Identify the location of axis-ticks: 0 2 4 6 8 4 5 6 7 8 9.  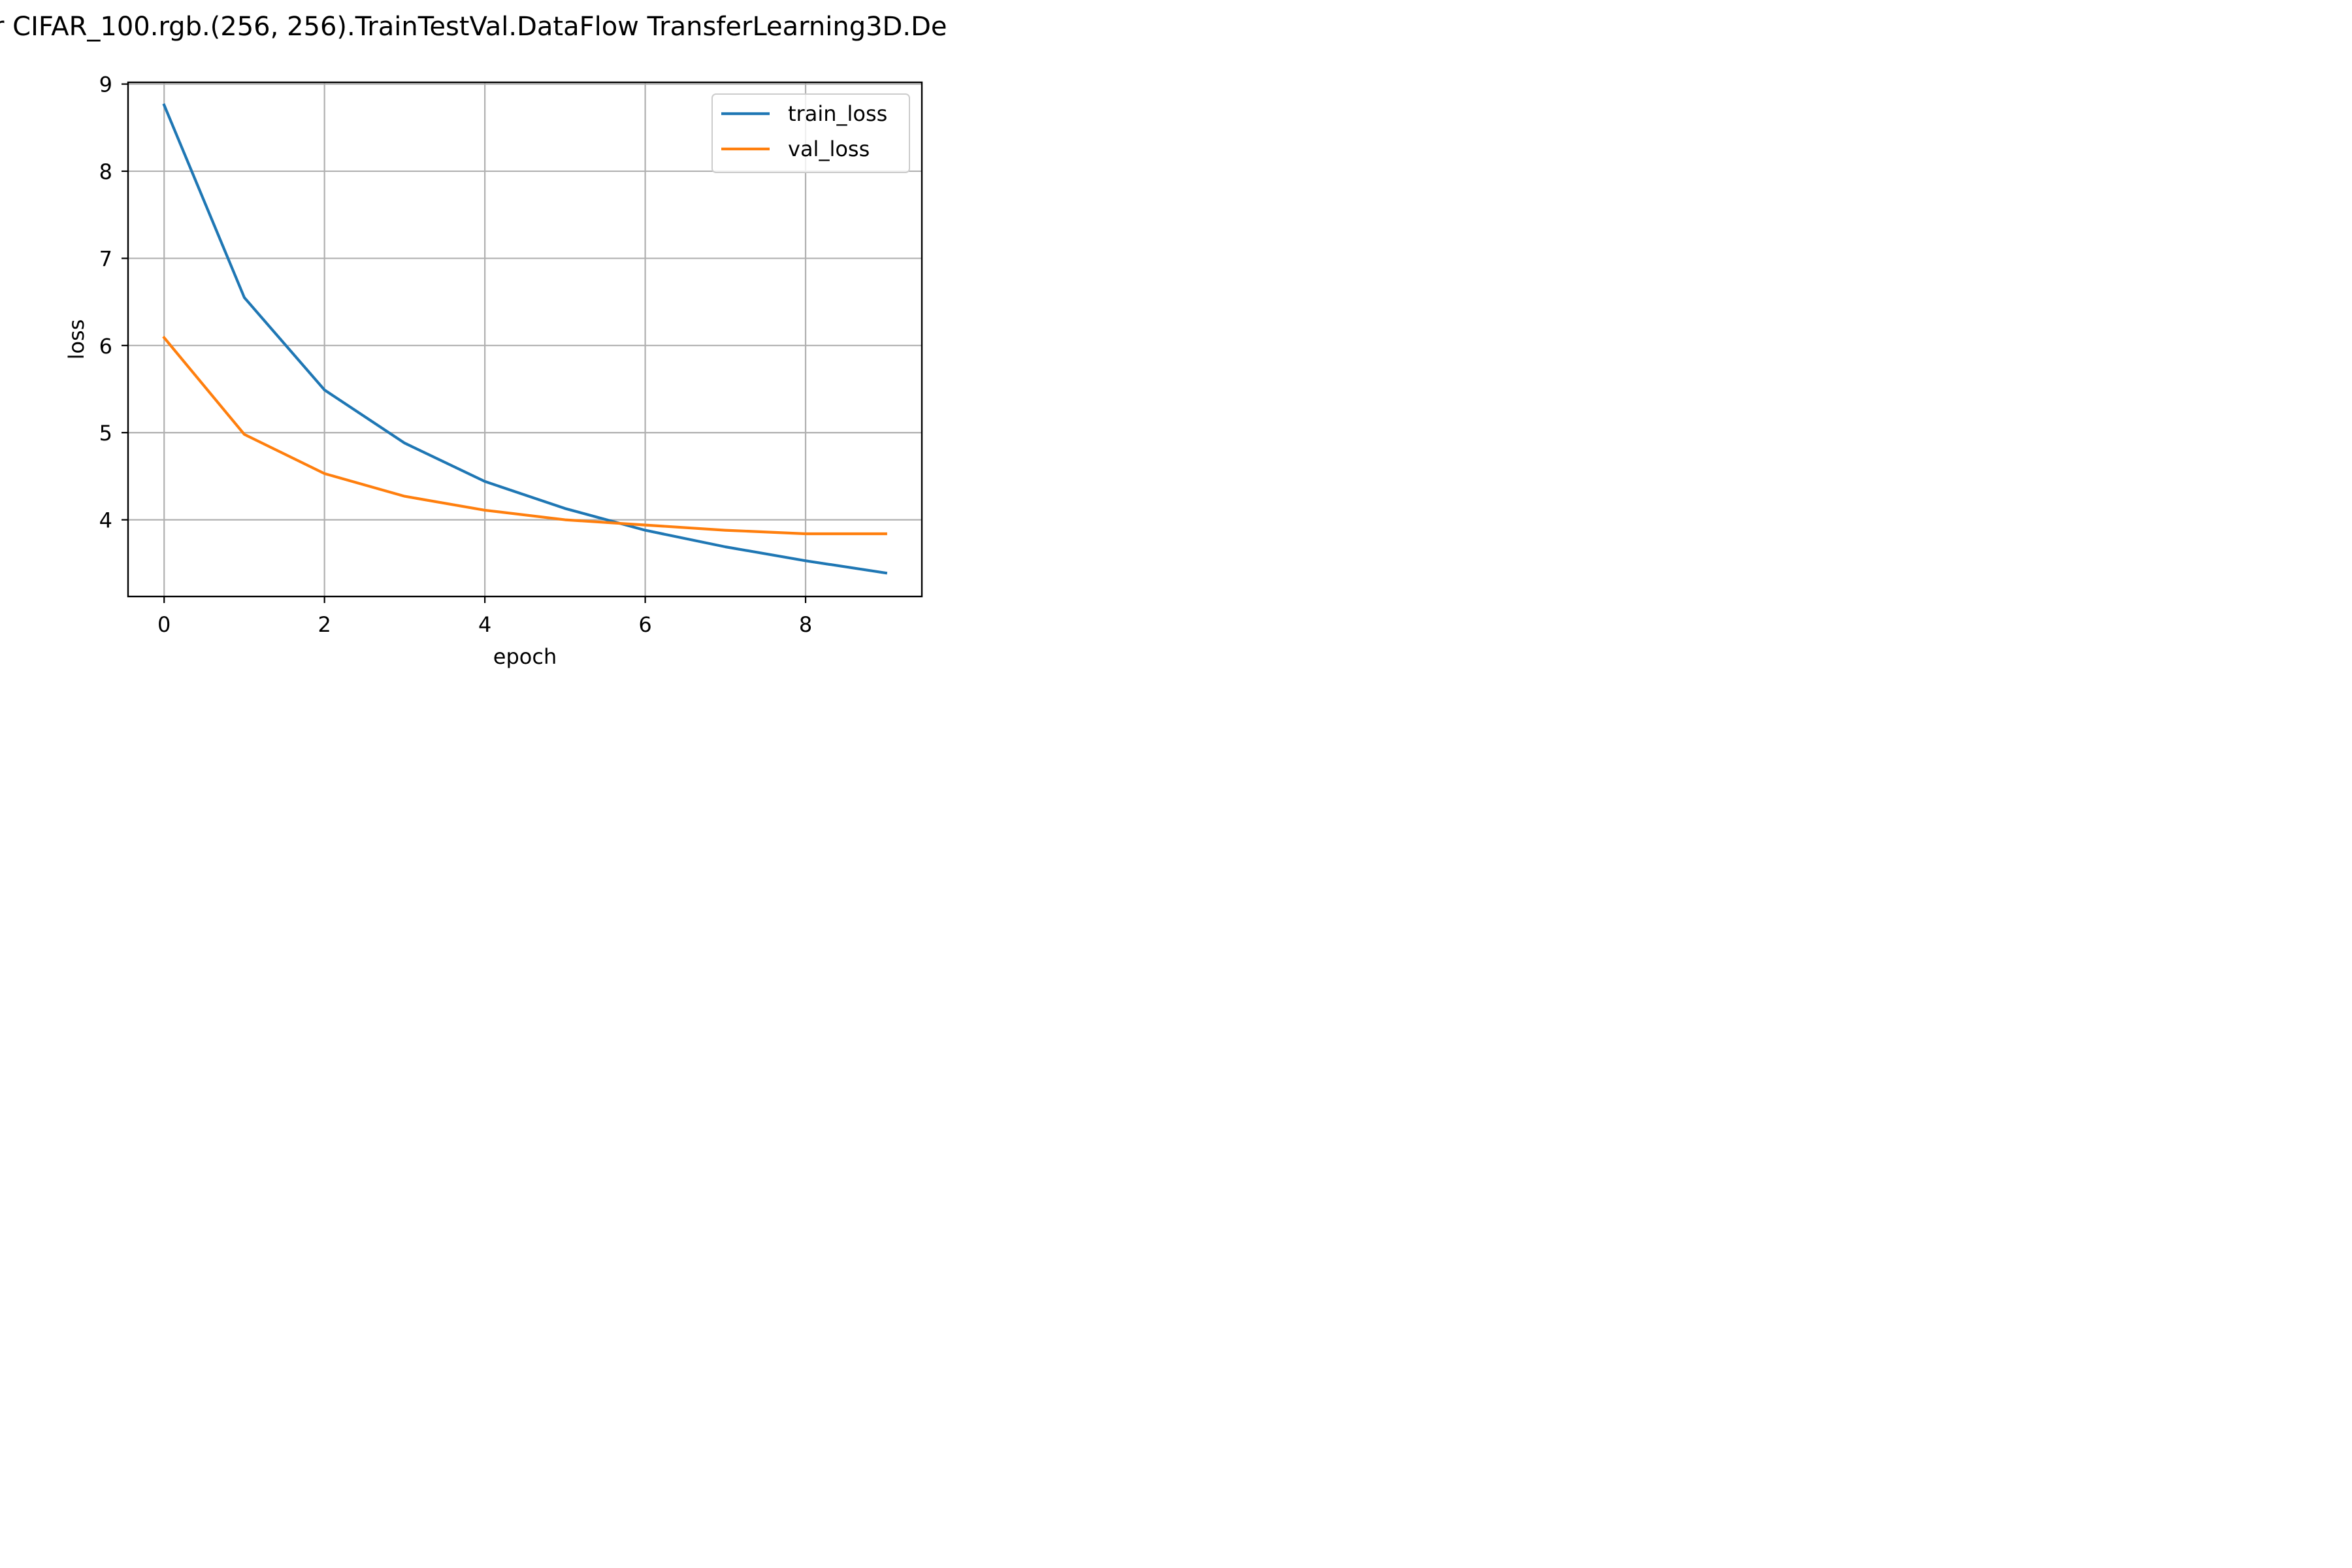
(456, 355).